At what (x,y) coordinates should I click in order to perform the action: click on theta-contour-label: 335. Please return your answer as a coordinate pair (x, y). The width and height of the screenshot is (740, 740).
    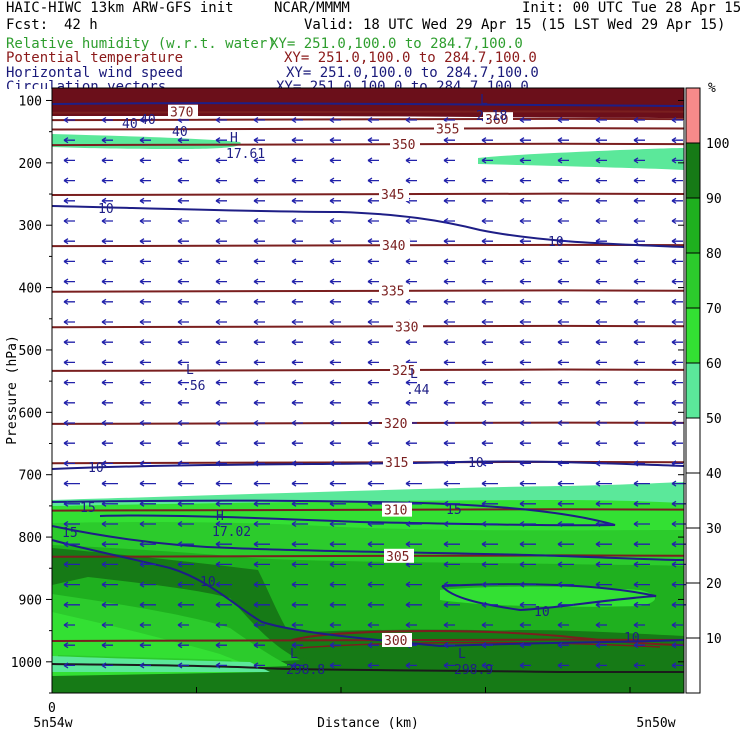
    Looking at the image, I should click on (392, 292).